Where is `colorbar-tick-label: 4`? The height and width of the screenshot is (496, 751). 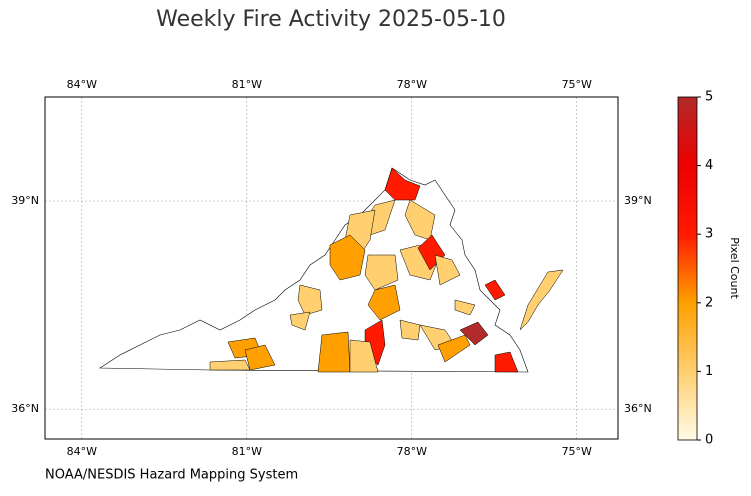 colorbar-tick-label: 4 is located at coordinates (709, 165).